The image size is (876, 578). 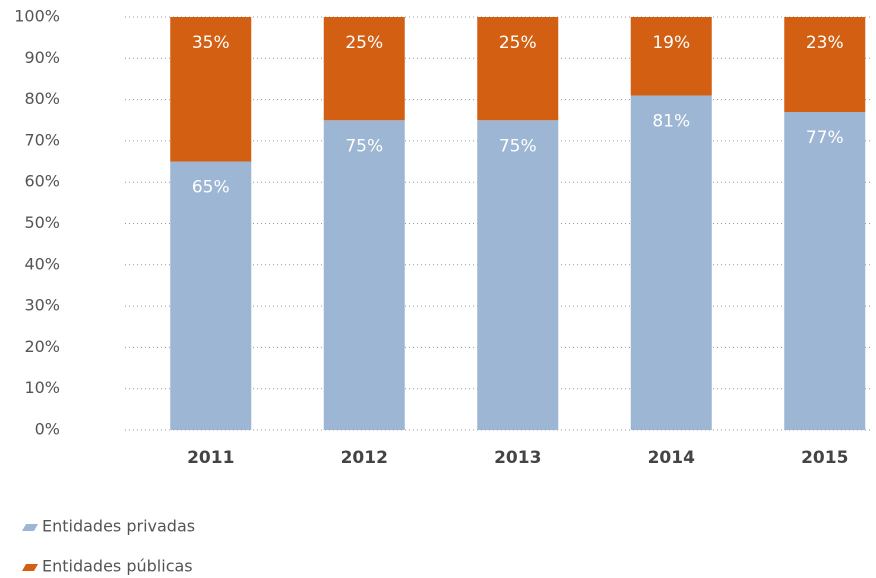 I want to click on y-tick-label: 90%, so click(x=42, y=57).